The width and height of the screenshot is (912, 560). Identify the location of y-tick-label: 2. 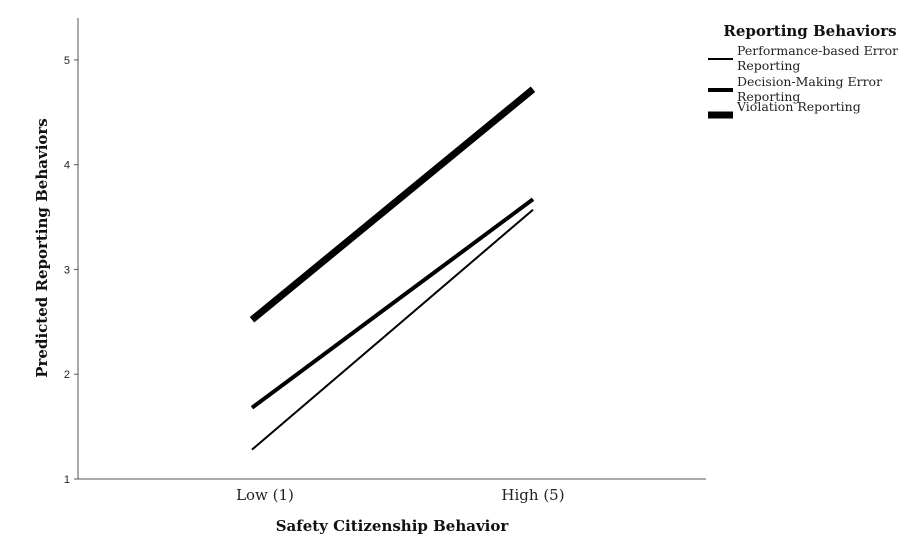
(67, 375).